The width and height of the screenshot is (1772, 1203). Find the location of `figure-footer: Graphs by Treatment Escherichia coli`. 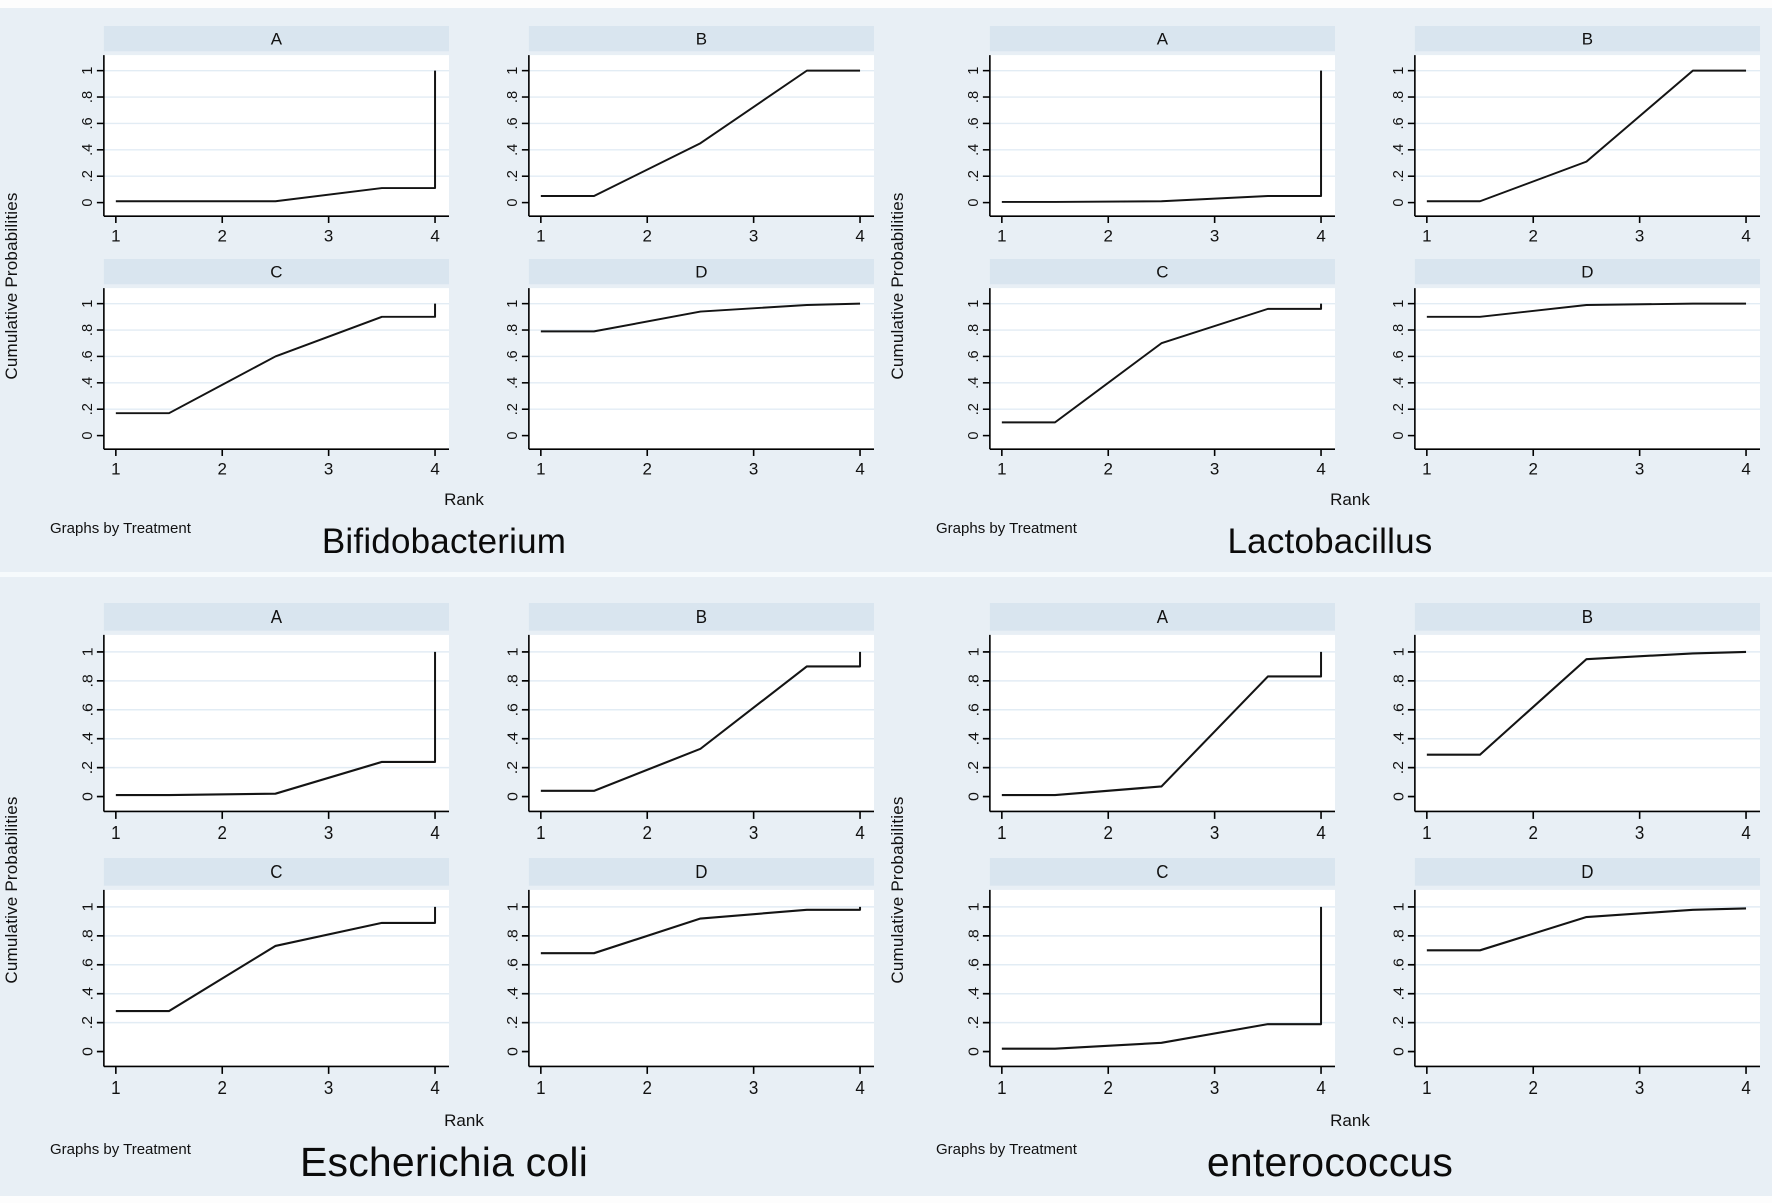

figure-footer: Graphs by Treatment Escherichia coli is located at coordinates (444, 1169).